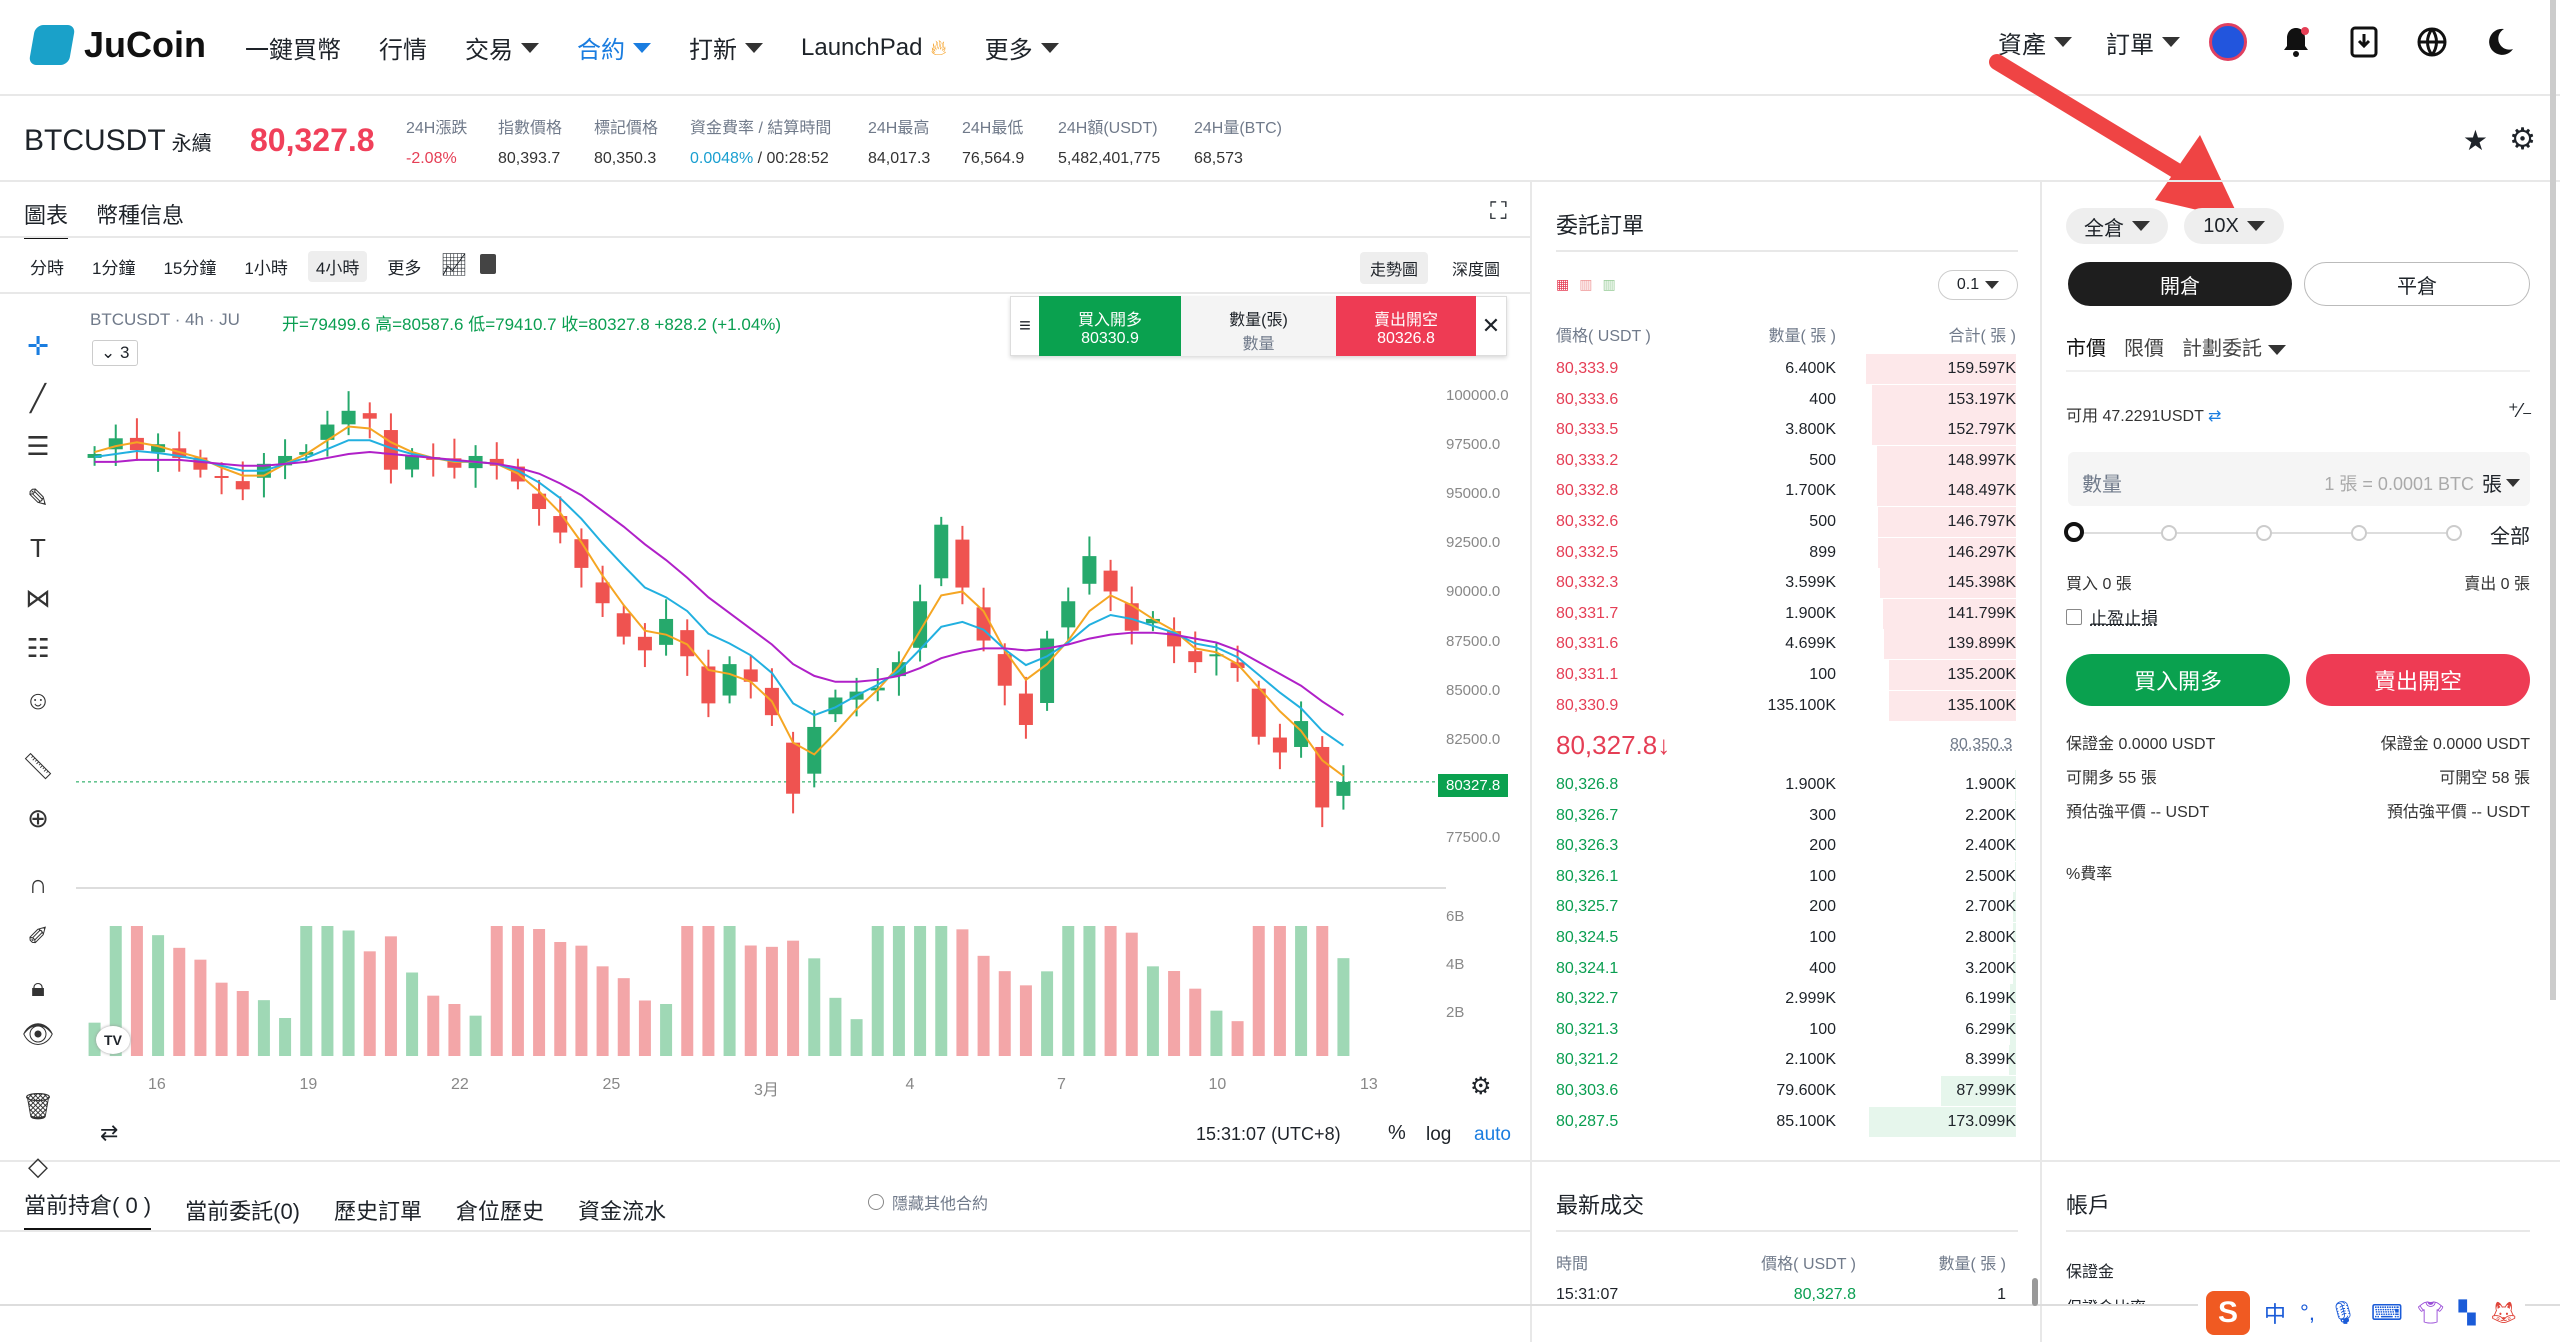  Describe the element at coordinates (38, 1165) in the screenshot. I see `eraser-icon: ◇` at that location.